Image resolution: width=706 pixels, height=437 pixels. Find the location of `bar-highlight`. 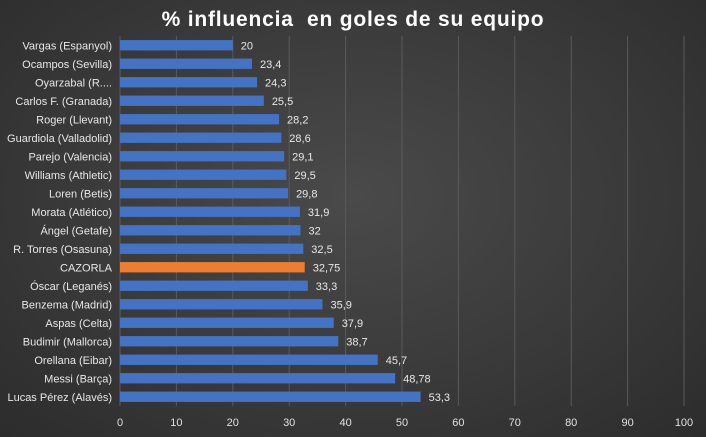

bar-highlight is located at coordinates (212, 267).